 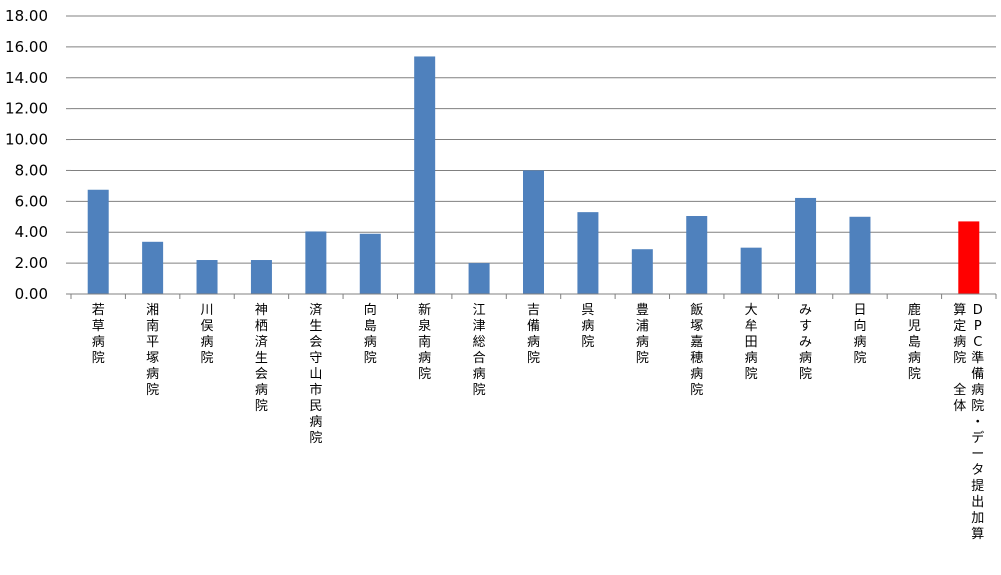 I want to click on x-category-char: 江, so click(x=479, y=310).